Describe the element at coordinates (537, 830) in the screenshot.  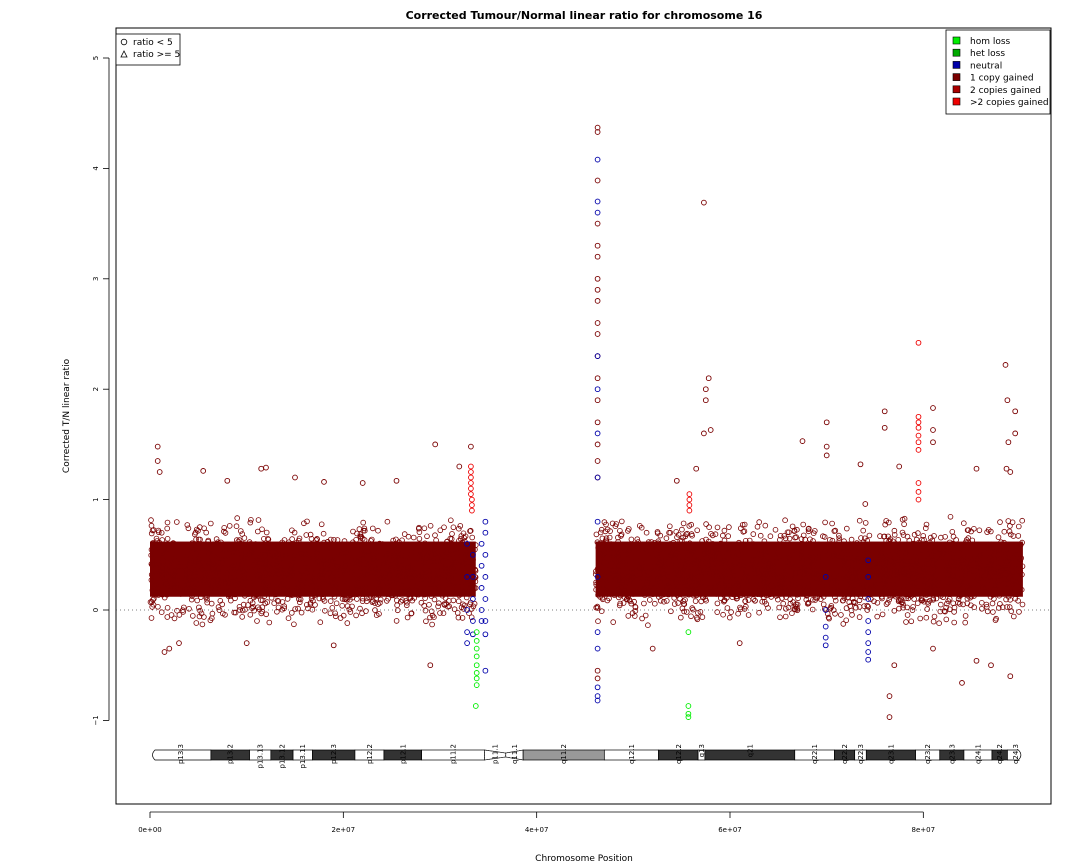
I see `x-tick-label: 4e+07` at that location.